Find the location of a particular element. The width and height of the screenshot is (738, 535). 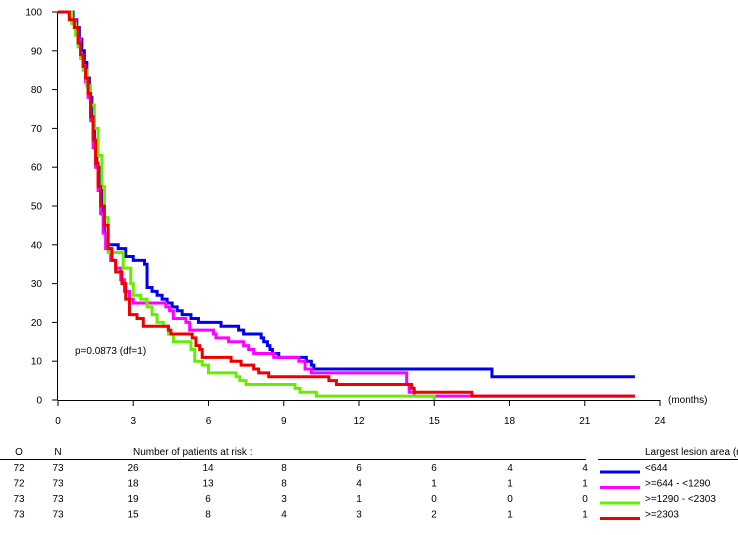

y-tick-label: 20 is located at coordinates (37, 323).